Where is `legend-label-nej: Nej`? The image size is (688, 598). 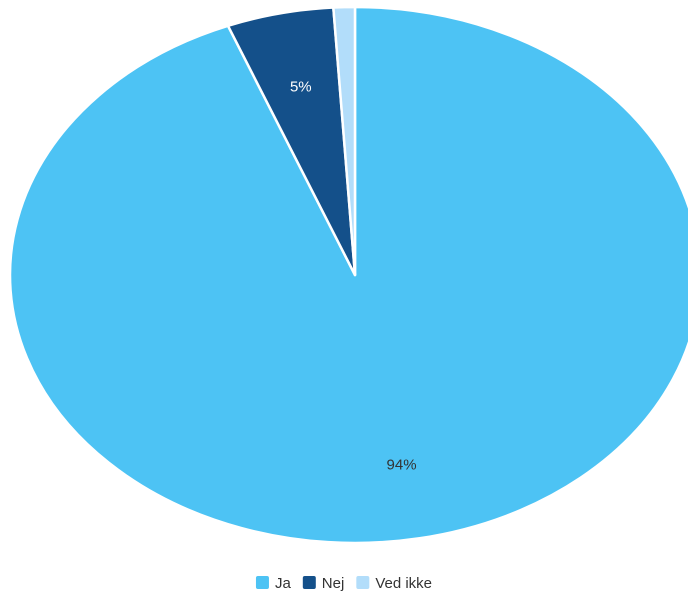
legend-label-nej: Nej is located at coordinates (333, 583).